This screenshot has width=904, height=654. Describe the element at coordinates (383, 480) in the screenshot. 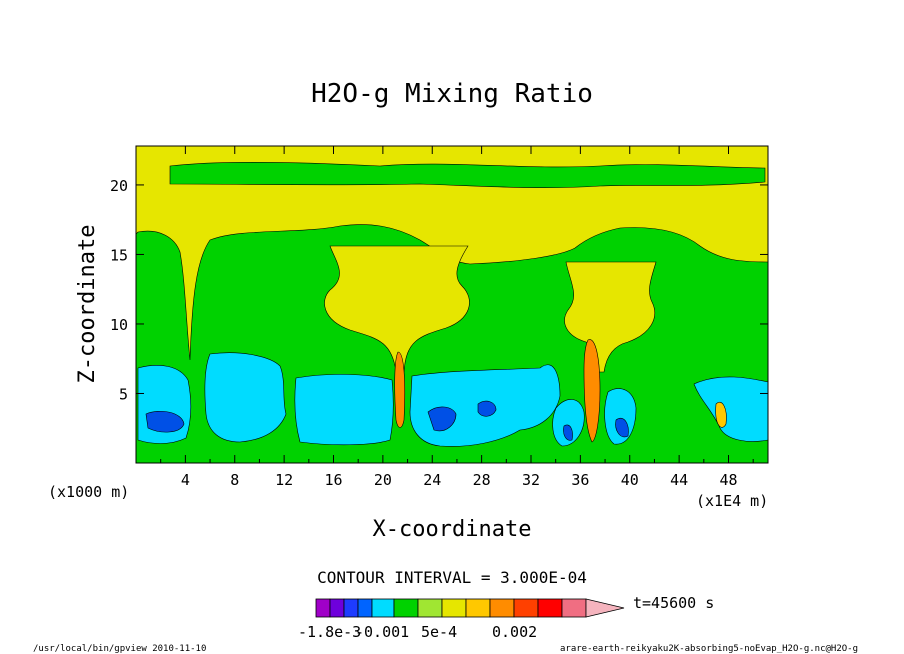

I see `x-tick-label: 20` at that location.